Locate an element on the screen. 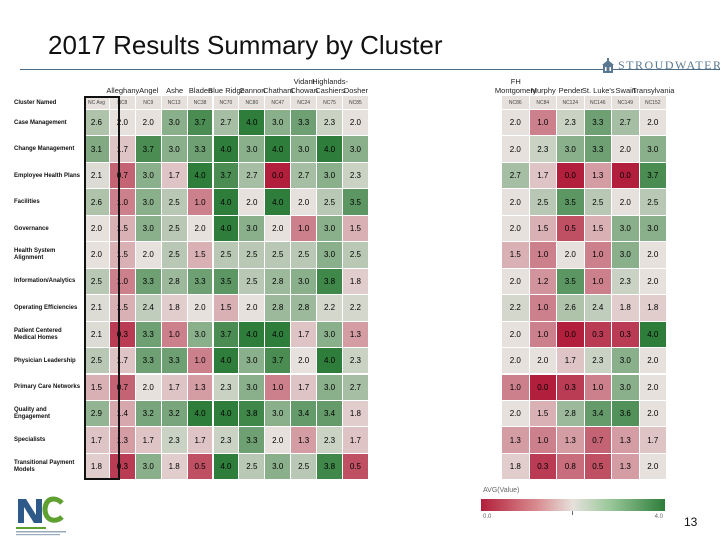 This screenshot has width=720, height=540. row-label: Facilities is located at coordinates (27, 202).